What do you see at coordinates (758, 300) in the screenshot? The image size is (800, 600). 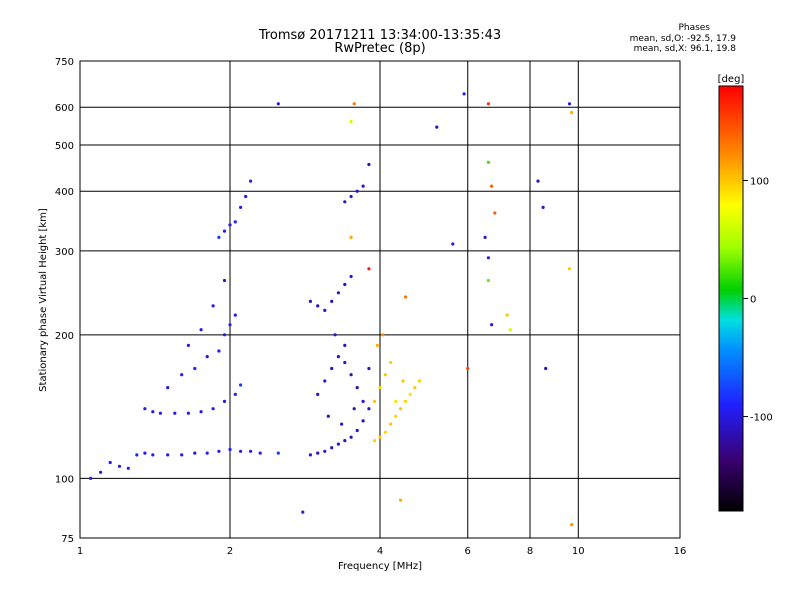 I see `colorbar-ticks: -100 0 100` at bounding box center [758, 300].